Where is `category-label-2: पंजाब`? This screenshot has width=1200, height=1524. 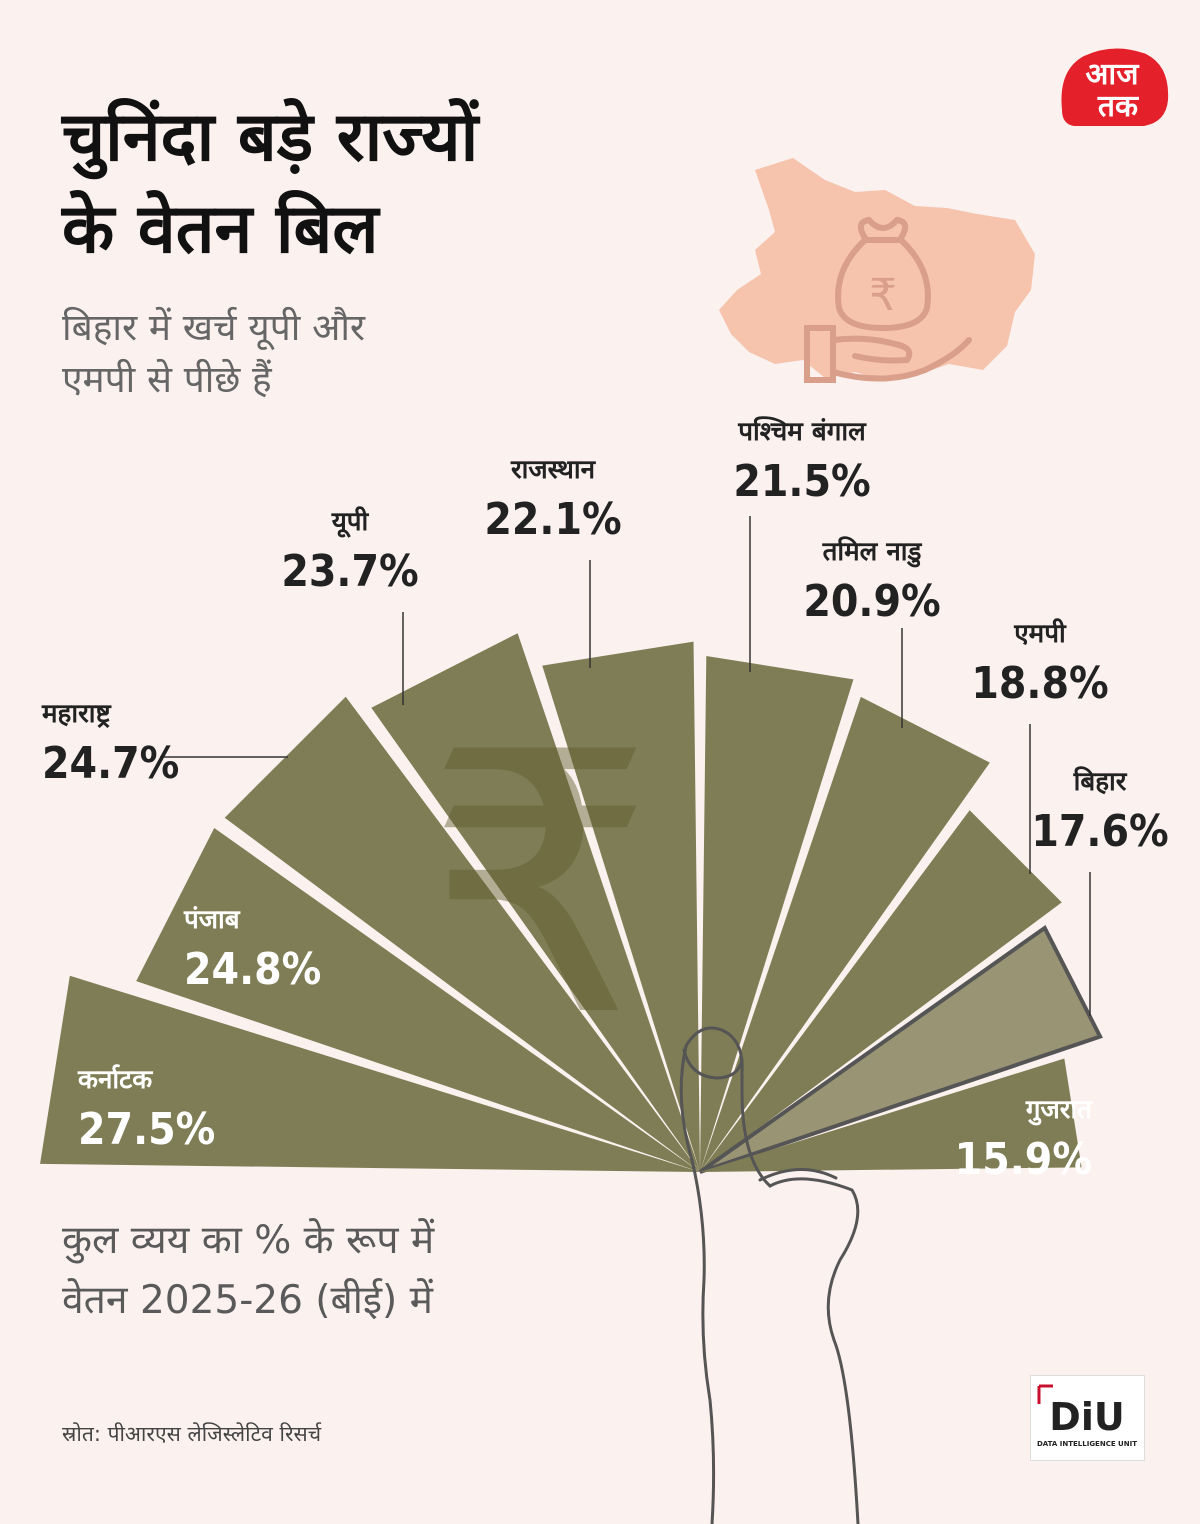 category-label-2: पंजाब is located at coordinates (212, 920).